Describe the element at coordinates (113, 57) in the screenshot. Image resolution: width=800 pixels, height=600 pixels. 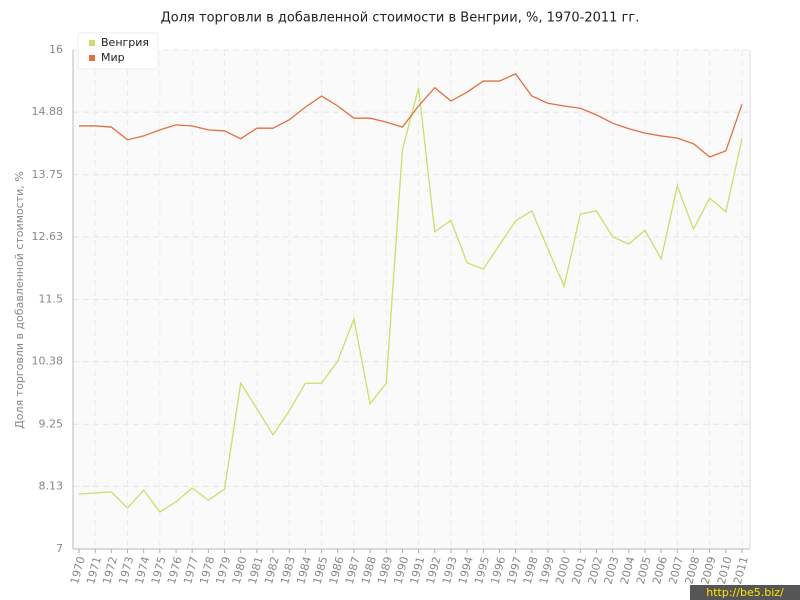
I see `legend-label: Мир` at that location.